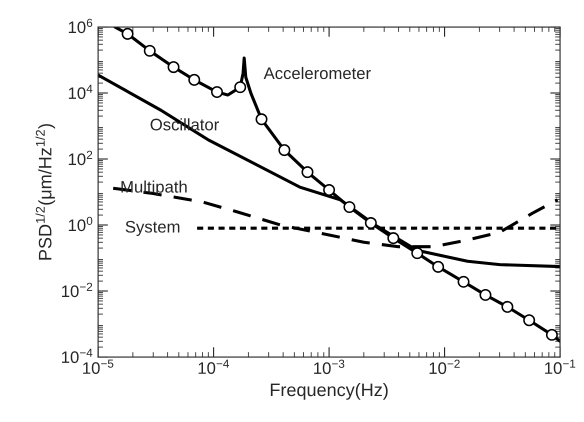 The image size is (584, 422). Describe the element at coordinates (80, 158) in the screenshot. I see `y-tick-label: 10$^{2}$` at that location.